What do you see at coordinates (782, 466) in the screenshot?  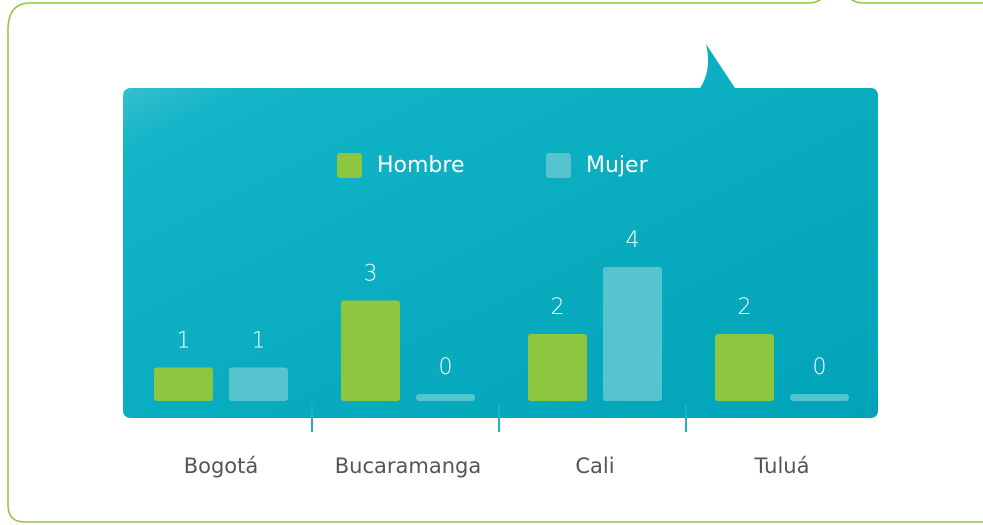 I see `x-tick-label: Tuluá` at bounding box center [782, 466].